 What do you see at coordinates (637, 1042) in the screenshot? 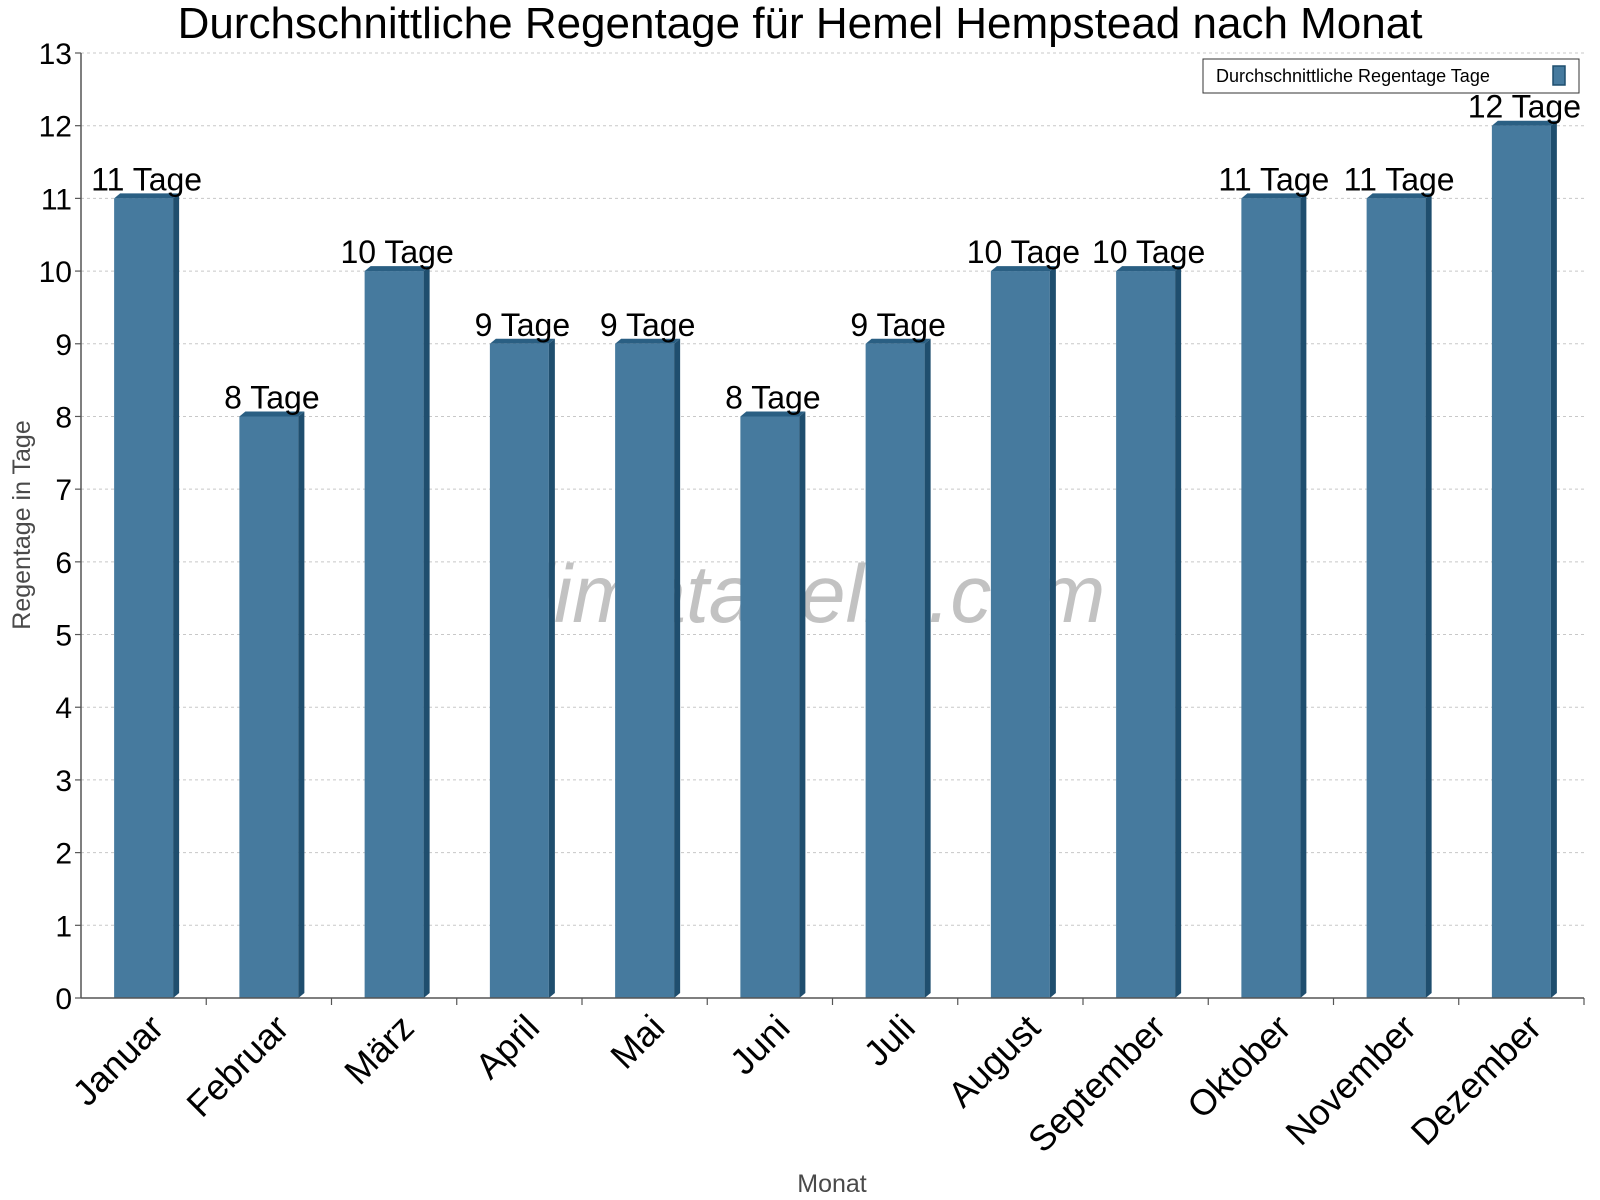
I see `x-tick-label: Mai` at bounding box center [637, 1042].